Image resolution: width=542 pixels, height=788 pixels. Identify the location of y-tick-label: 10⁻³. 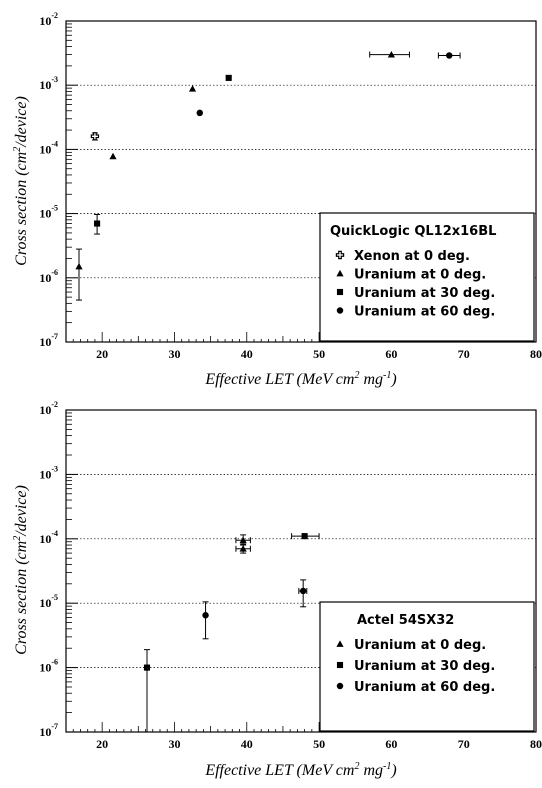
(48, 472).